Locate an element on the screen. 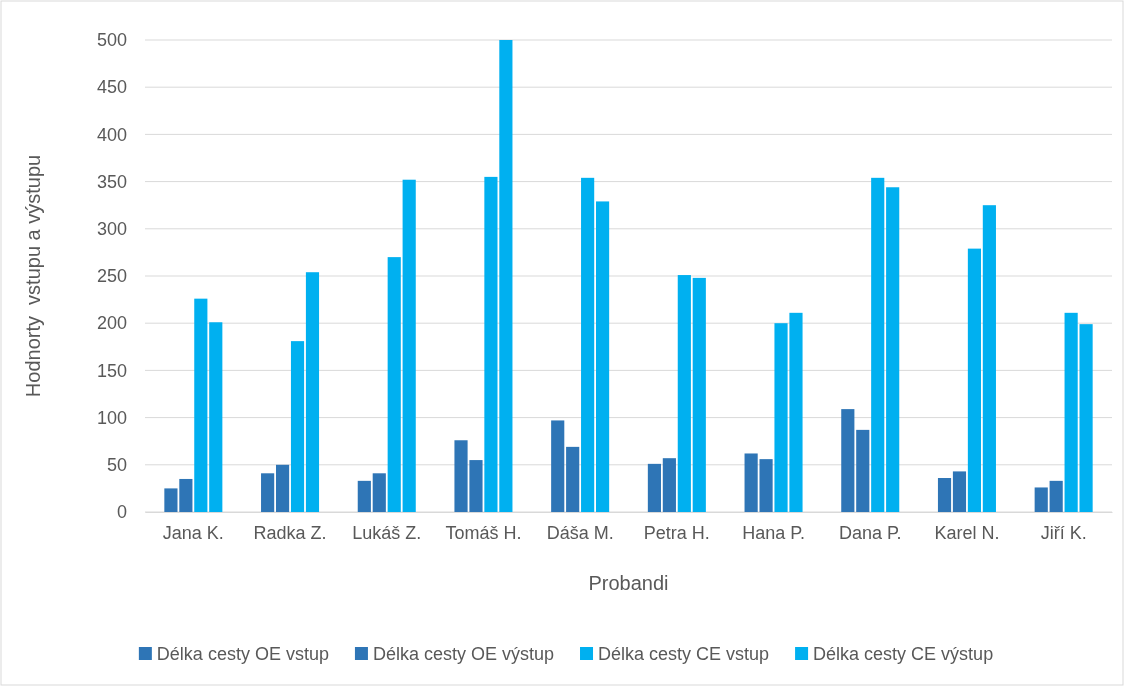  legend-label: Délka cesty CE vstup is located at coordinates (684, 654).